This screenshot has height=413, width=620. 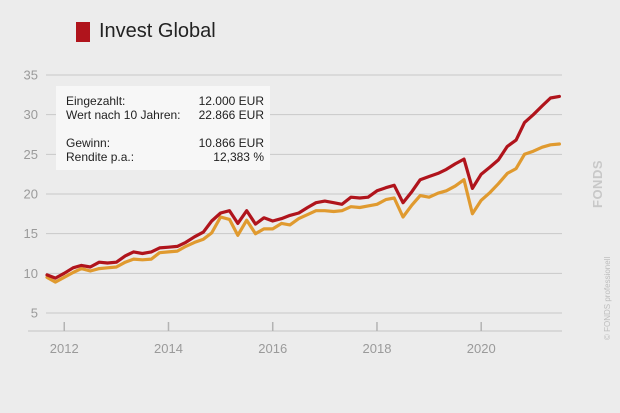 What do you see at coordinates (165, 101) in the screenshot?
I see `info-row-paid-in: Eingezahlt: 12.000 EUR` at bounding box center [165, 101].